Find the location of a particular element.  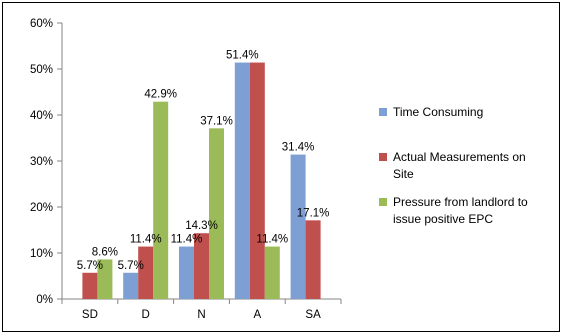

x-tick-label: SA is located at coordinates (313, 315).